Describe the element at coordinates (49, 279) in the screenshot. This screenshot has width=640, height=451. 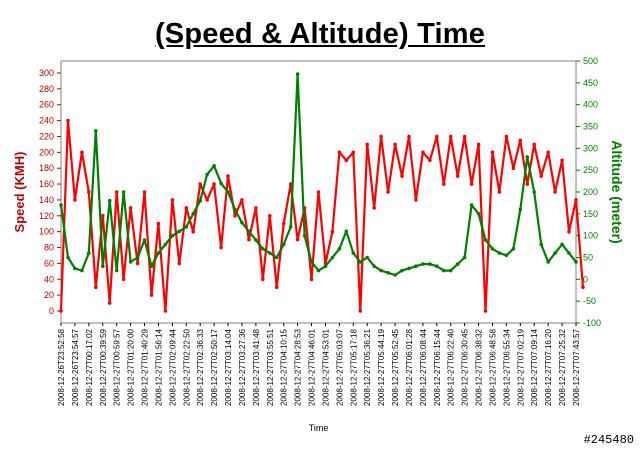
I see `left-axis-tick-label: 40` at that location.